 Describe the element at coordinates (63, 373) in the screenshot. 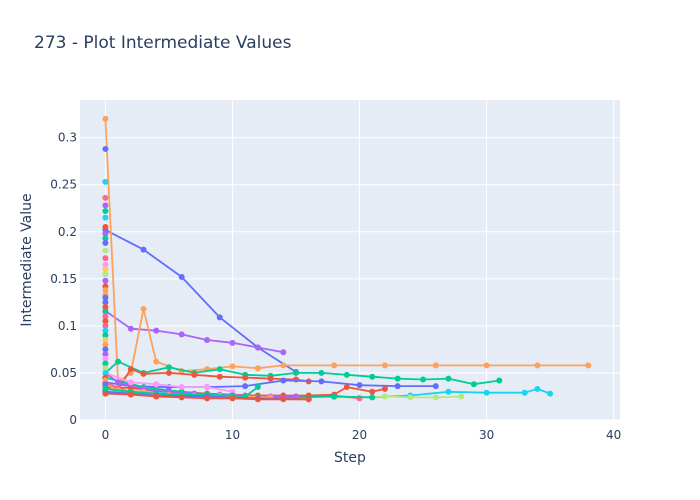

I see `y-tick-label: 0.05` at that location.